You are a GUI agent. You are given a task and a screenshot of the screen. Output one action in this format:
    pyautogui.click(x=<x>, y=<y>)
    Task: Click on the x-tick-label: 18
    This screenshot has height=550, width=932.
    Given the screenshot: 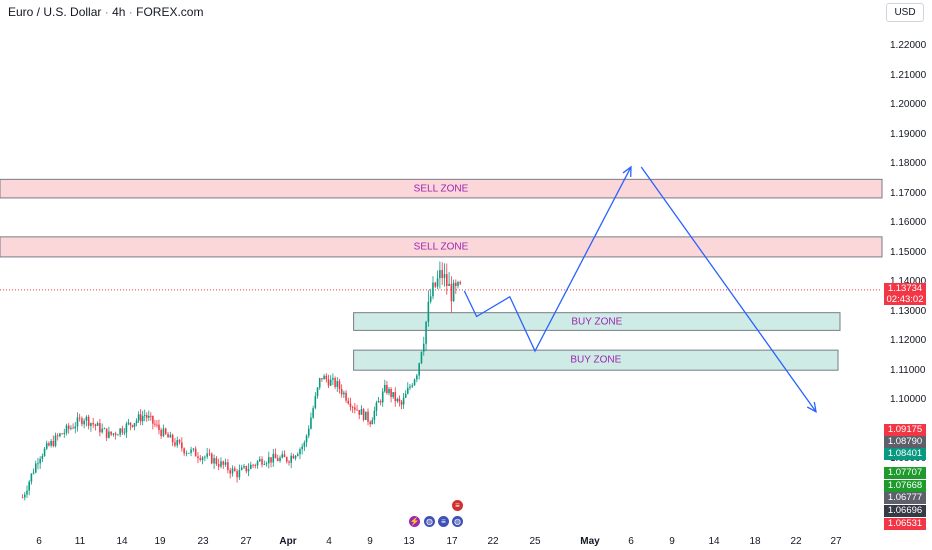 What is the action you would take?
    pyautogui.click(x=755, y=541)
    